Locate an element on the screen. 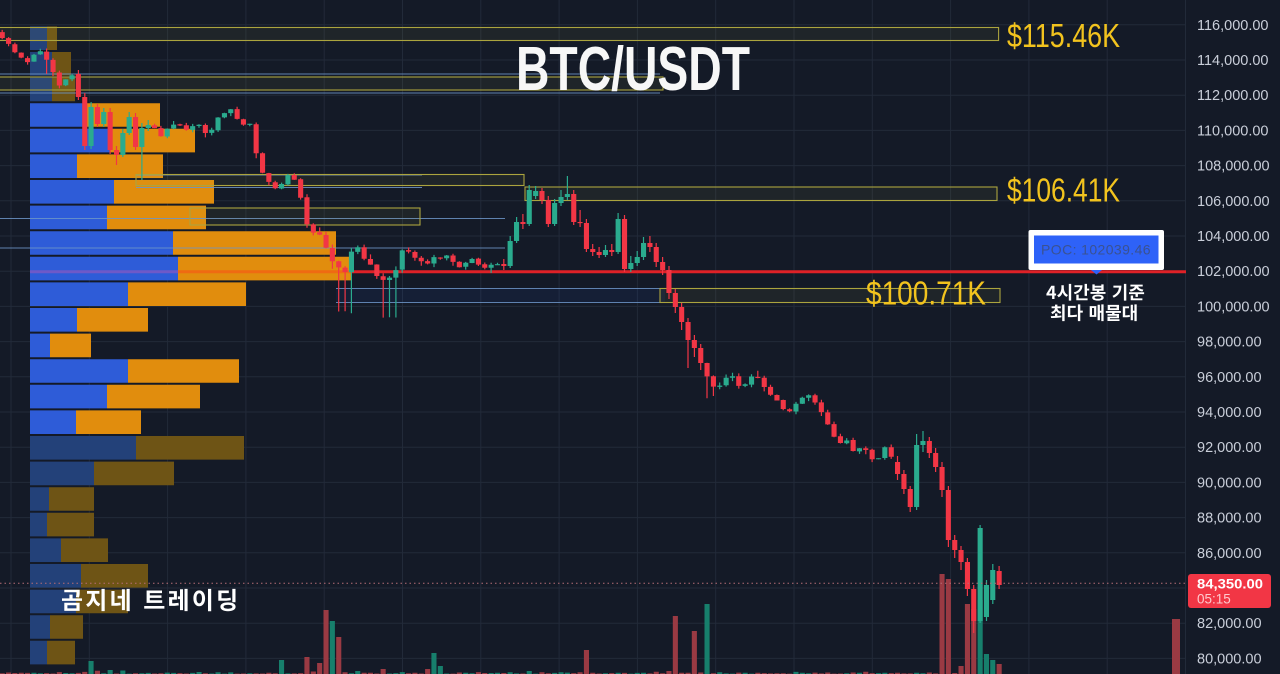  svg-text: 94,000.00 is located at coordinates (1229, 413).